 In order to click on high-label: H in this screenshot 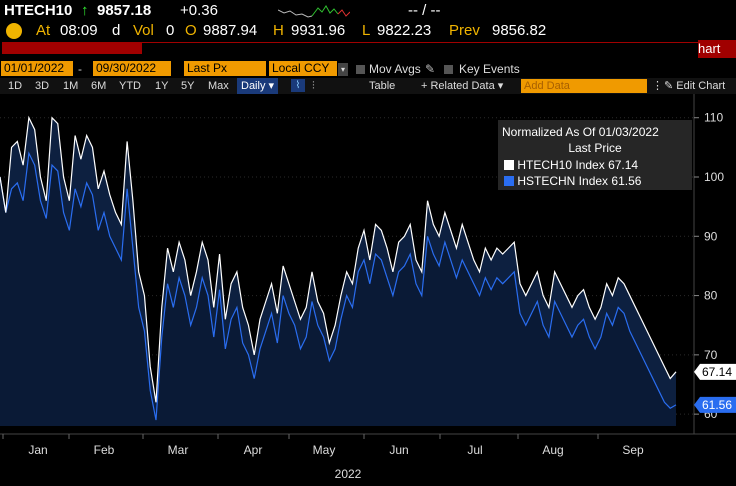, I will do `click(278, 30)`.